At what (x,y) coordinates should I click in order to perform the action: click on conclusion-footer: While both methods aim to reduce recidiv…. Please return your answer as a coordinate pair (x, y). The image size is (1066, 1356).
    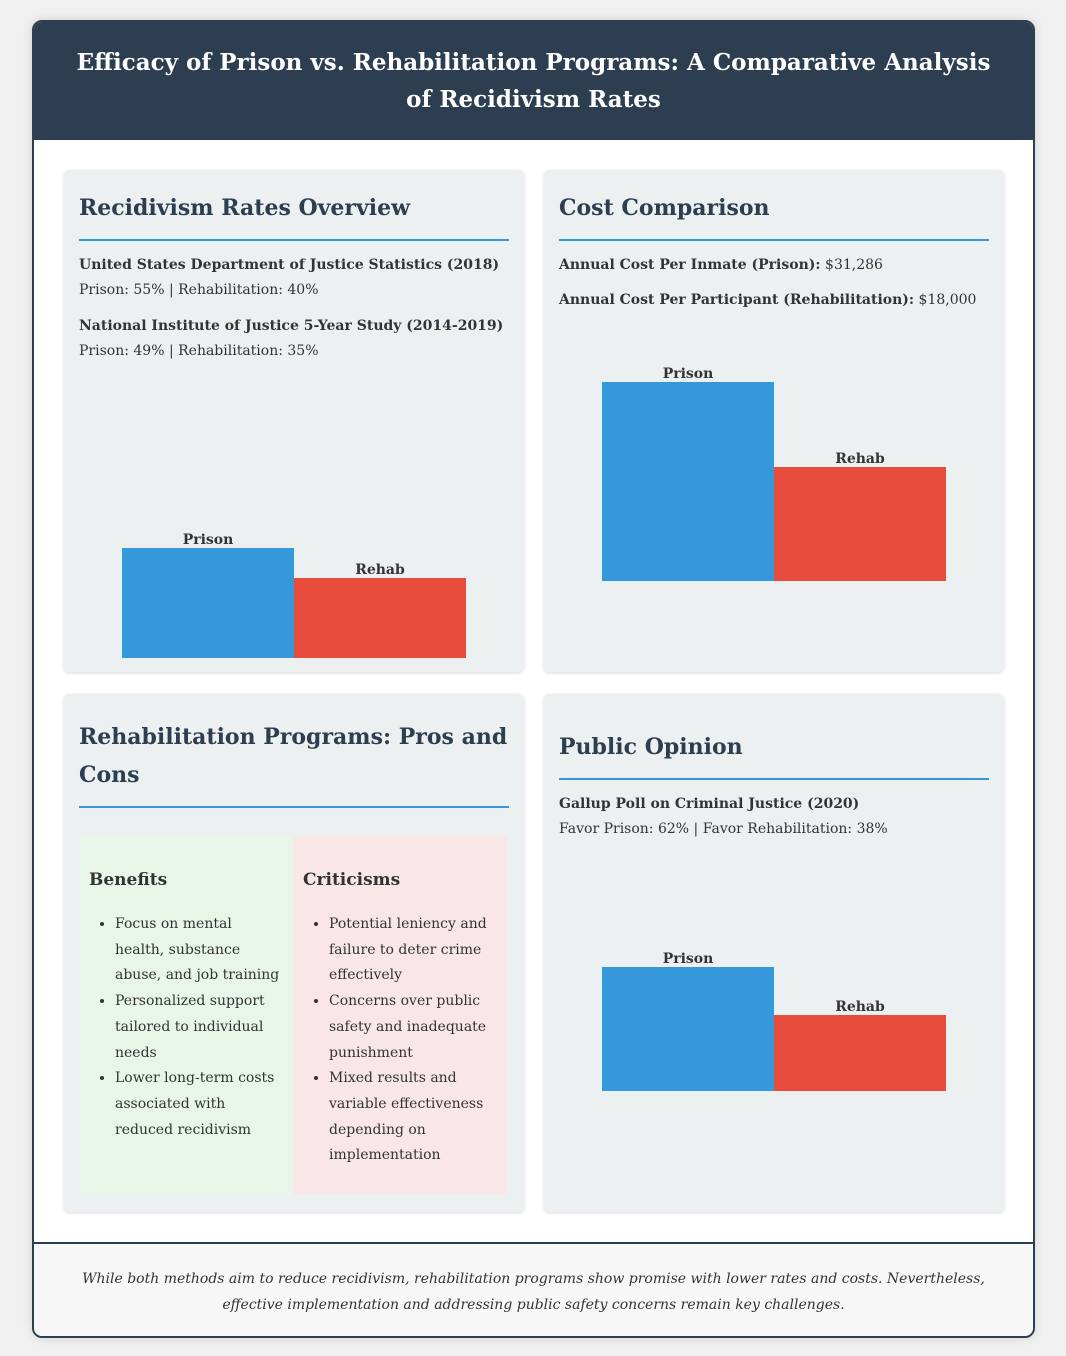
    Looking at the image, I should click on (533, 1289).